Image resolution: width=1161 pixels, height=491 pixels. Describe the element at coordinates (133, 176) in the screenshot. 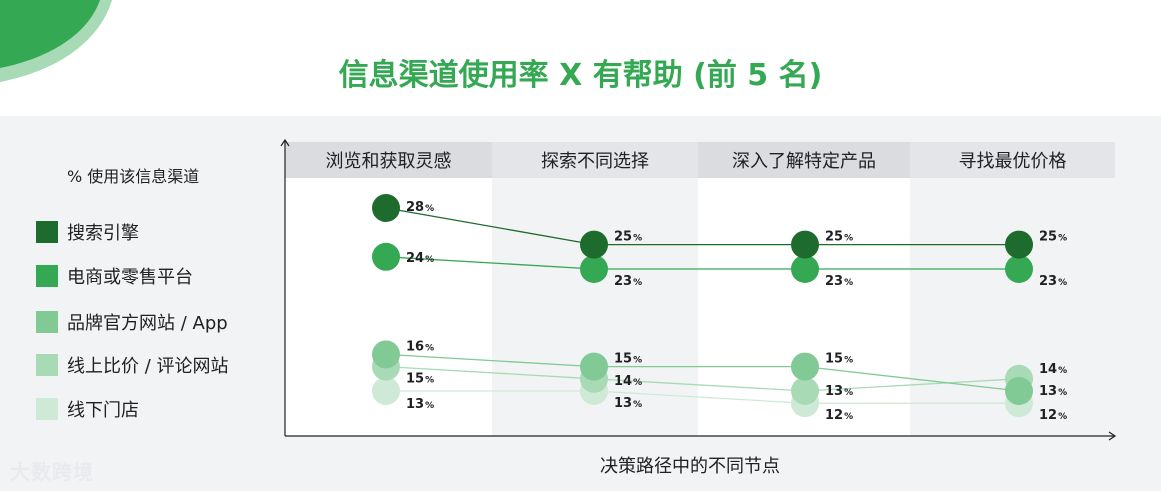

I see `legend-title: % 使用该信息渠道` at that location.